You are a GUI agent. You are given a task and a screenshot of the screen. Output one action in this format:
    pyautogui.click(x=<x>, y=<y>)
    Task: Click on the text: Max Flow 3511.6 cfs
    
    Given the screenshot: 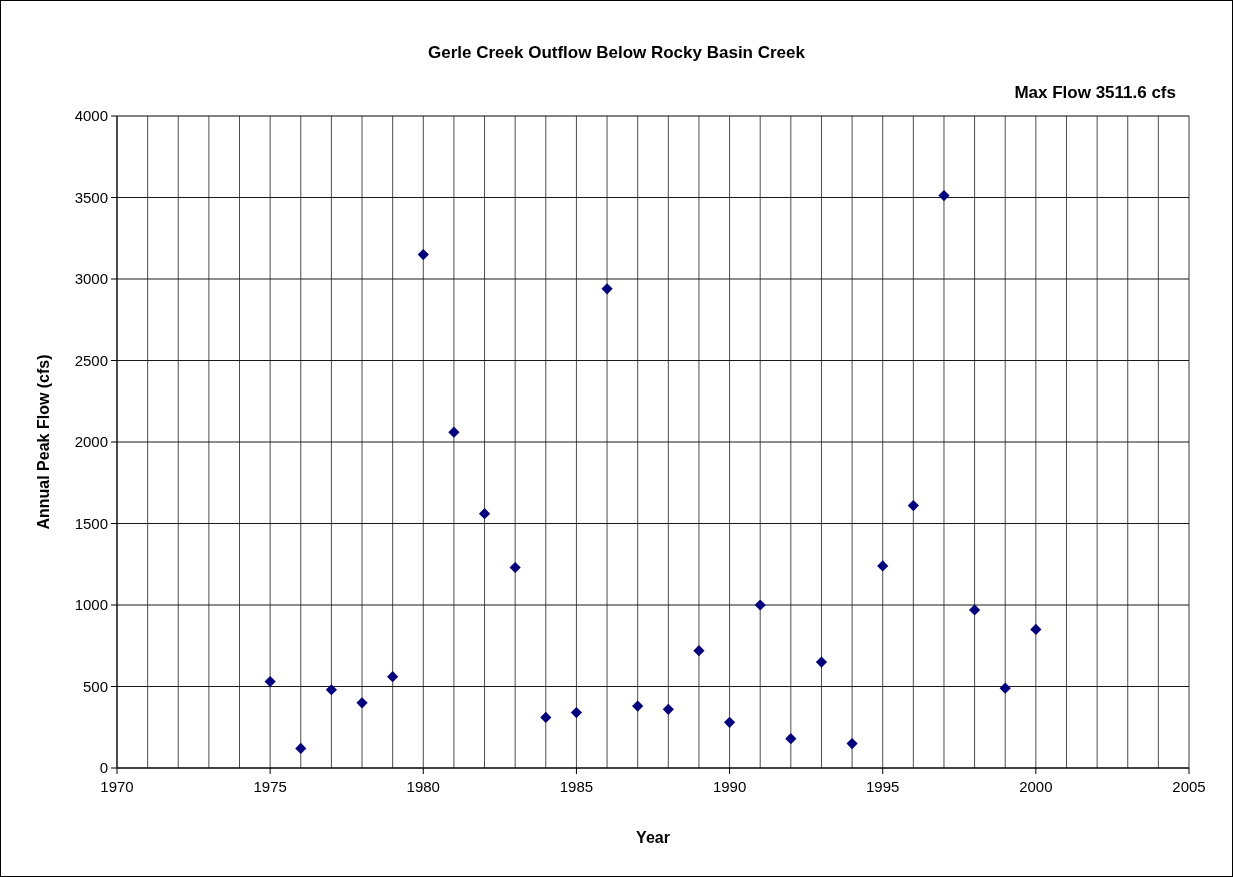 What is the action you would take?
    pyautogui.click(x=1095, y=92)
    